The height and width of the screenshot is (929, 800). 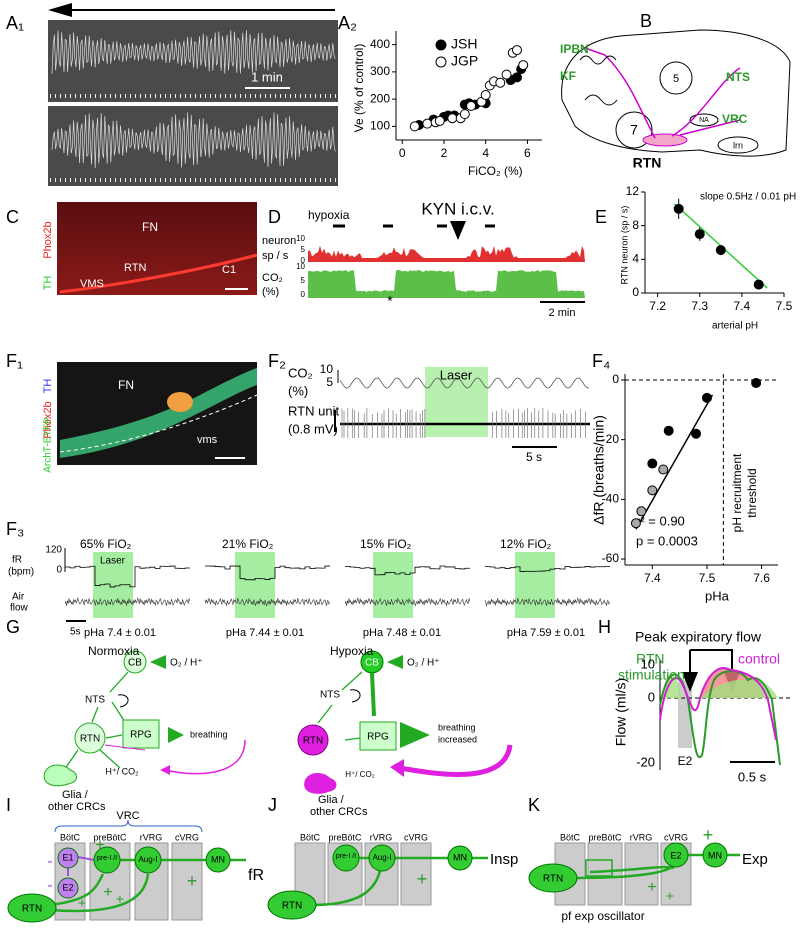 I want to click on label: Insp, so click(x=504, y=859).